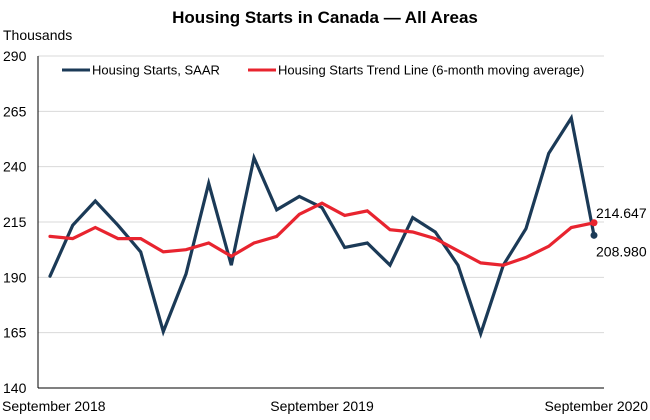 This screenshot has height=420, width=650. What do you see at coordinates (54, 406) in the screenshot?
I see `x-tick-label: September 2018` at bounding box center [54, 406].